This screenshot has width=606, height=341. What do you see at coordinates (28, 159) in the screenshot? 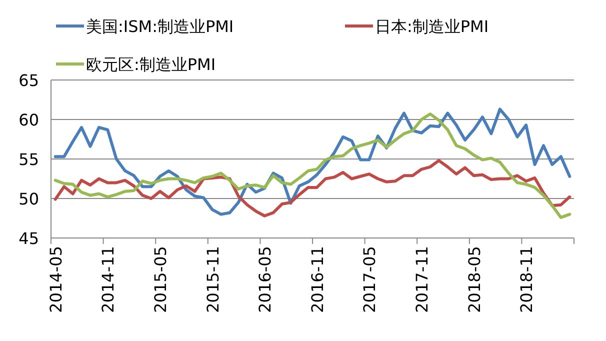
I see `y-tick-label: 55` at bounding box center [28, 159].